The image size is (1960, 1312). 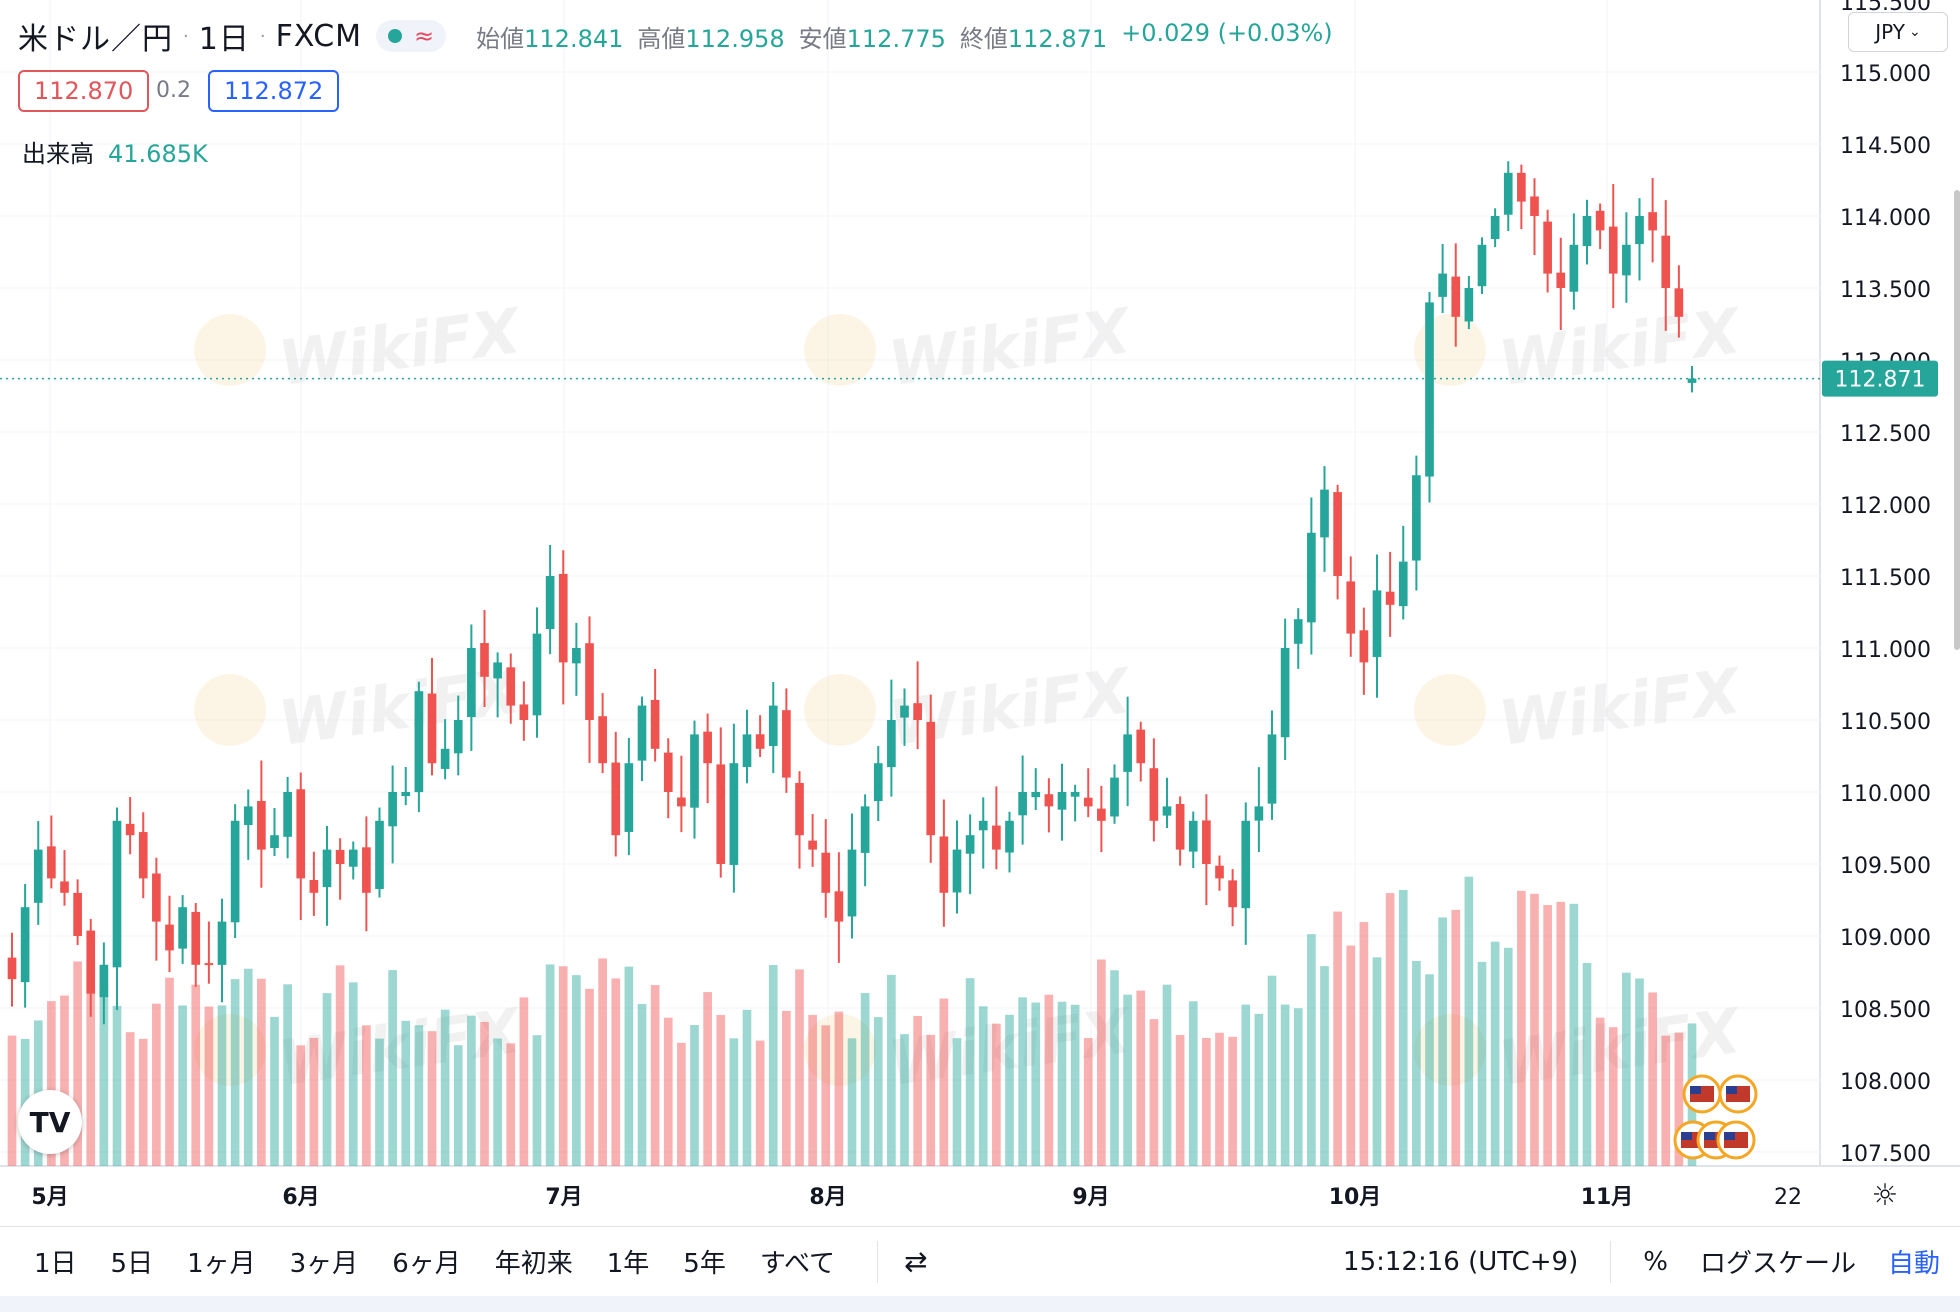 What do you see at coordinates (500, 38) in the screenshot?
I see `open-label: 始値` at bounding box center [500, 38].